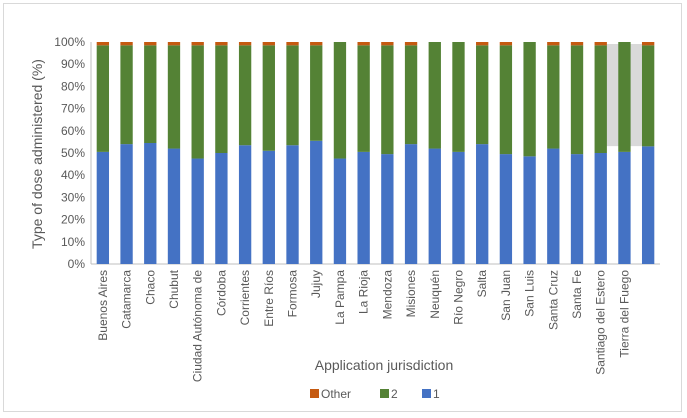  I want to click on x-tick-label: Corrientes, so click(245, 297).